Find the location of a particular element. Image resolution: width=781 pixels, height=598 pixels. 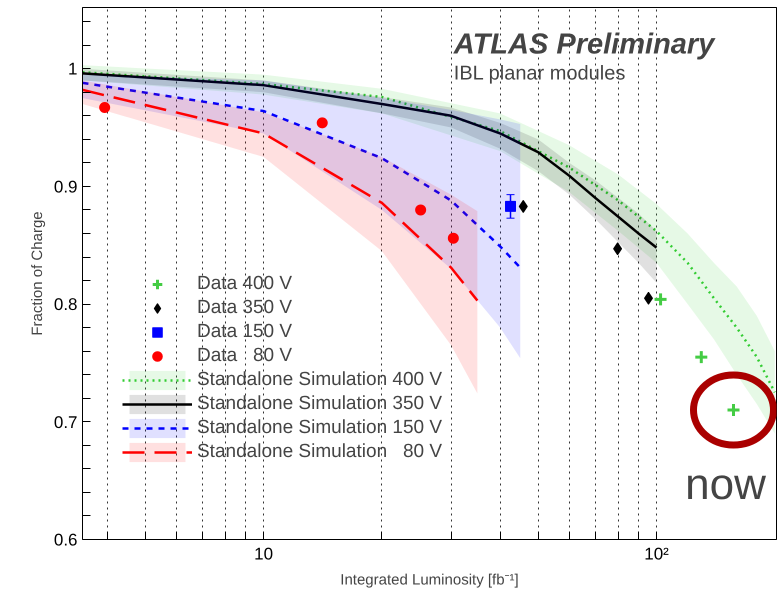

annotation: IBL planar modules is located at coordinates (540, 73).